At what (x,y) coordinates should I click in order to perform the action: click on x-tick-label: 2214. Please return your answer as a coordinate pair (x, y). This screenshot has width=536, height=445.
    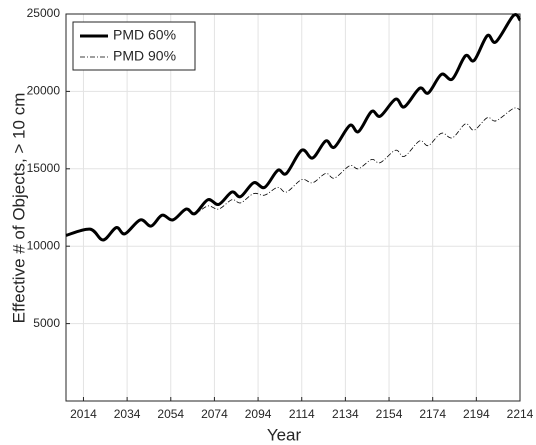
    Looking at the image, I should click on (520, 414).